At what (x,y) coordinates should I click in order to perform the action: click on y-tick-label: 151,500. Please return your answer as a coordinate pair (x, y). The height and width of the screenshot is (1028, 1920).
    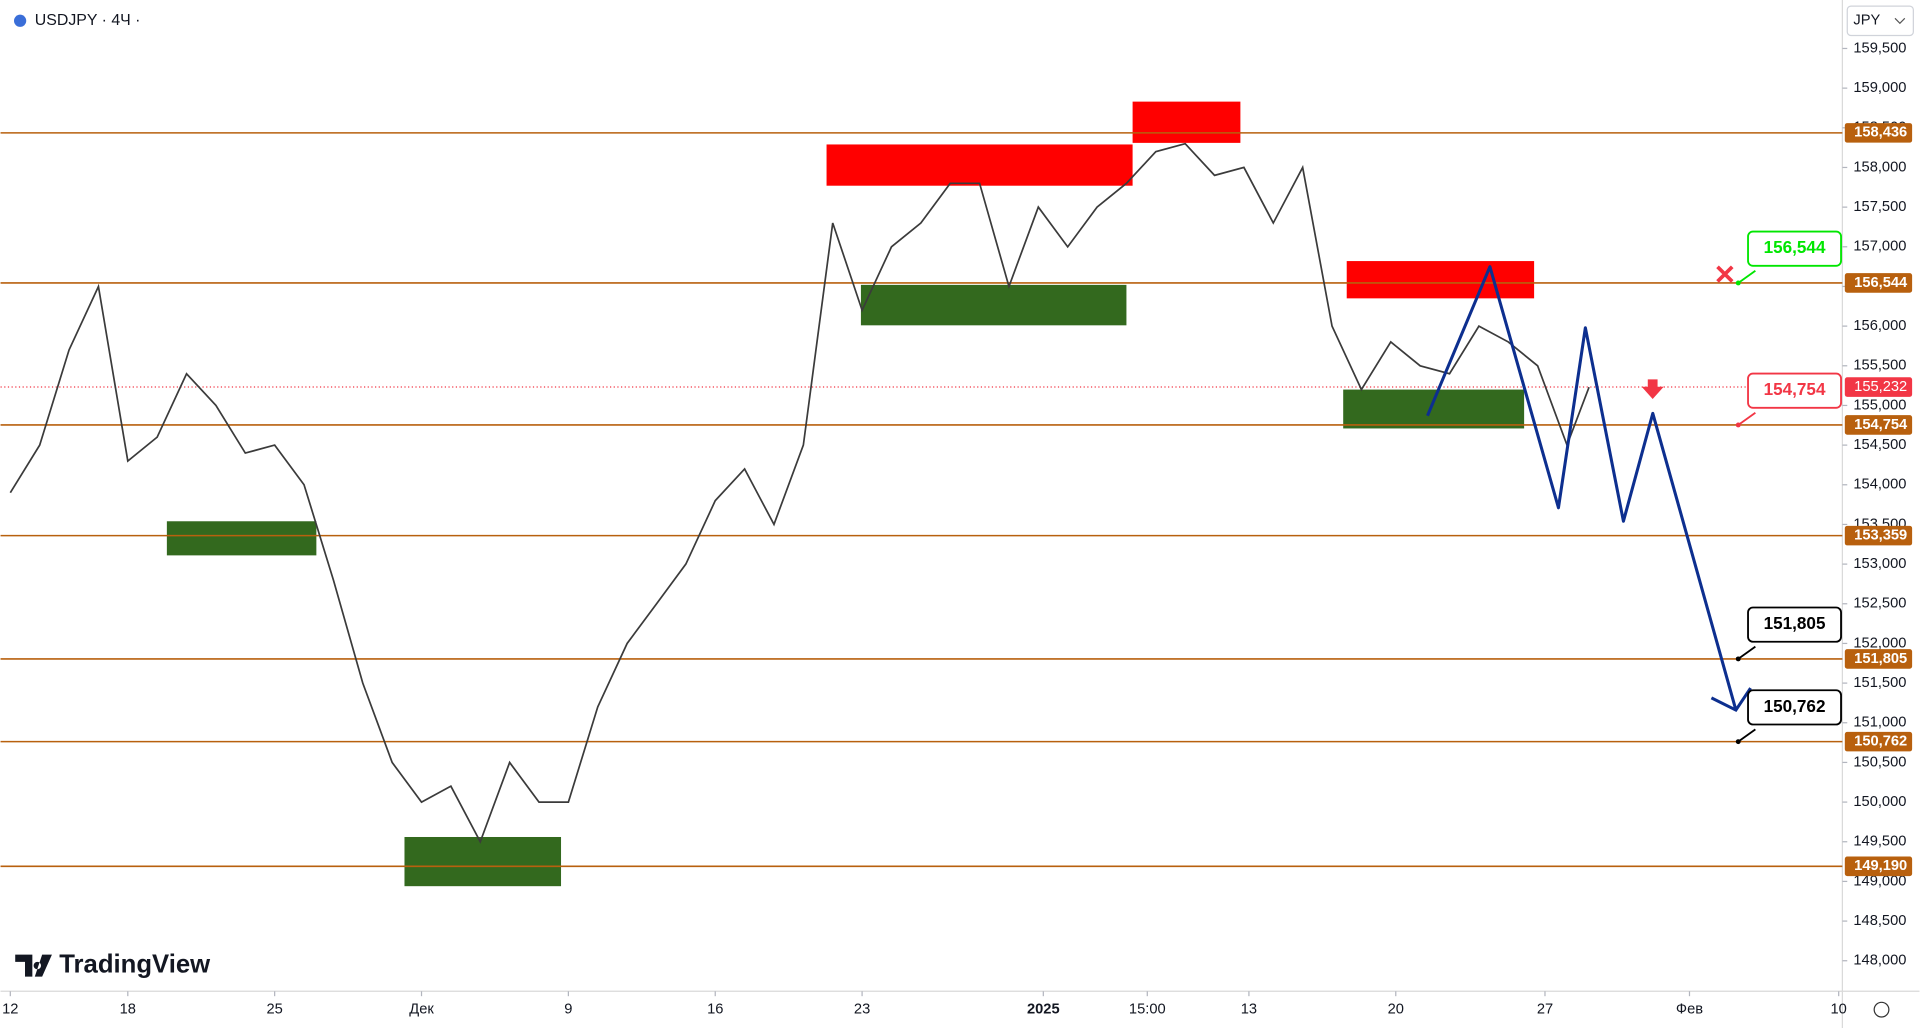
    Looking at the image, I should click on (1879, 683).